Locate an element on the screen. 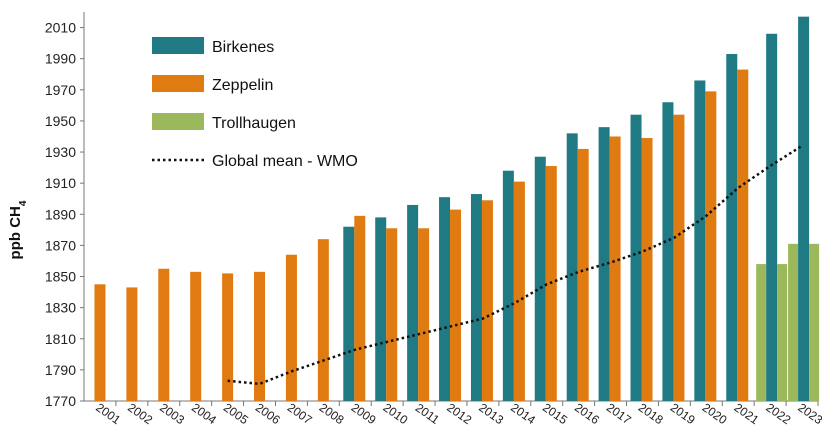  legend-label: Zeppelin is located at coordinates (242, 85).